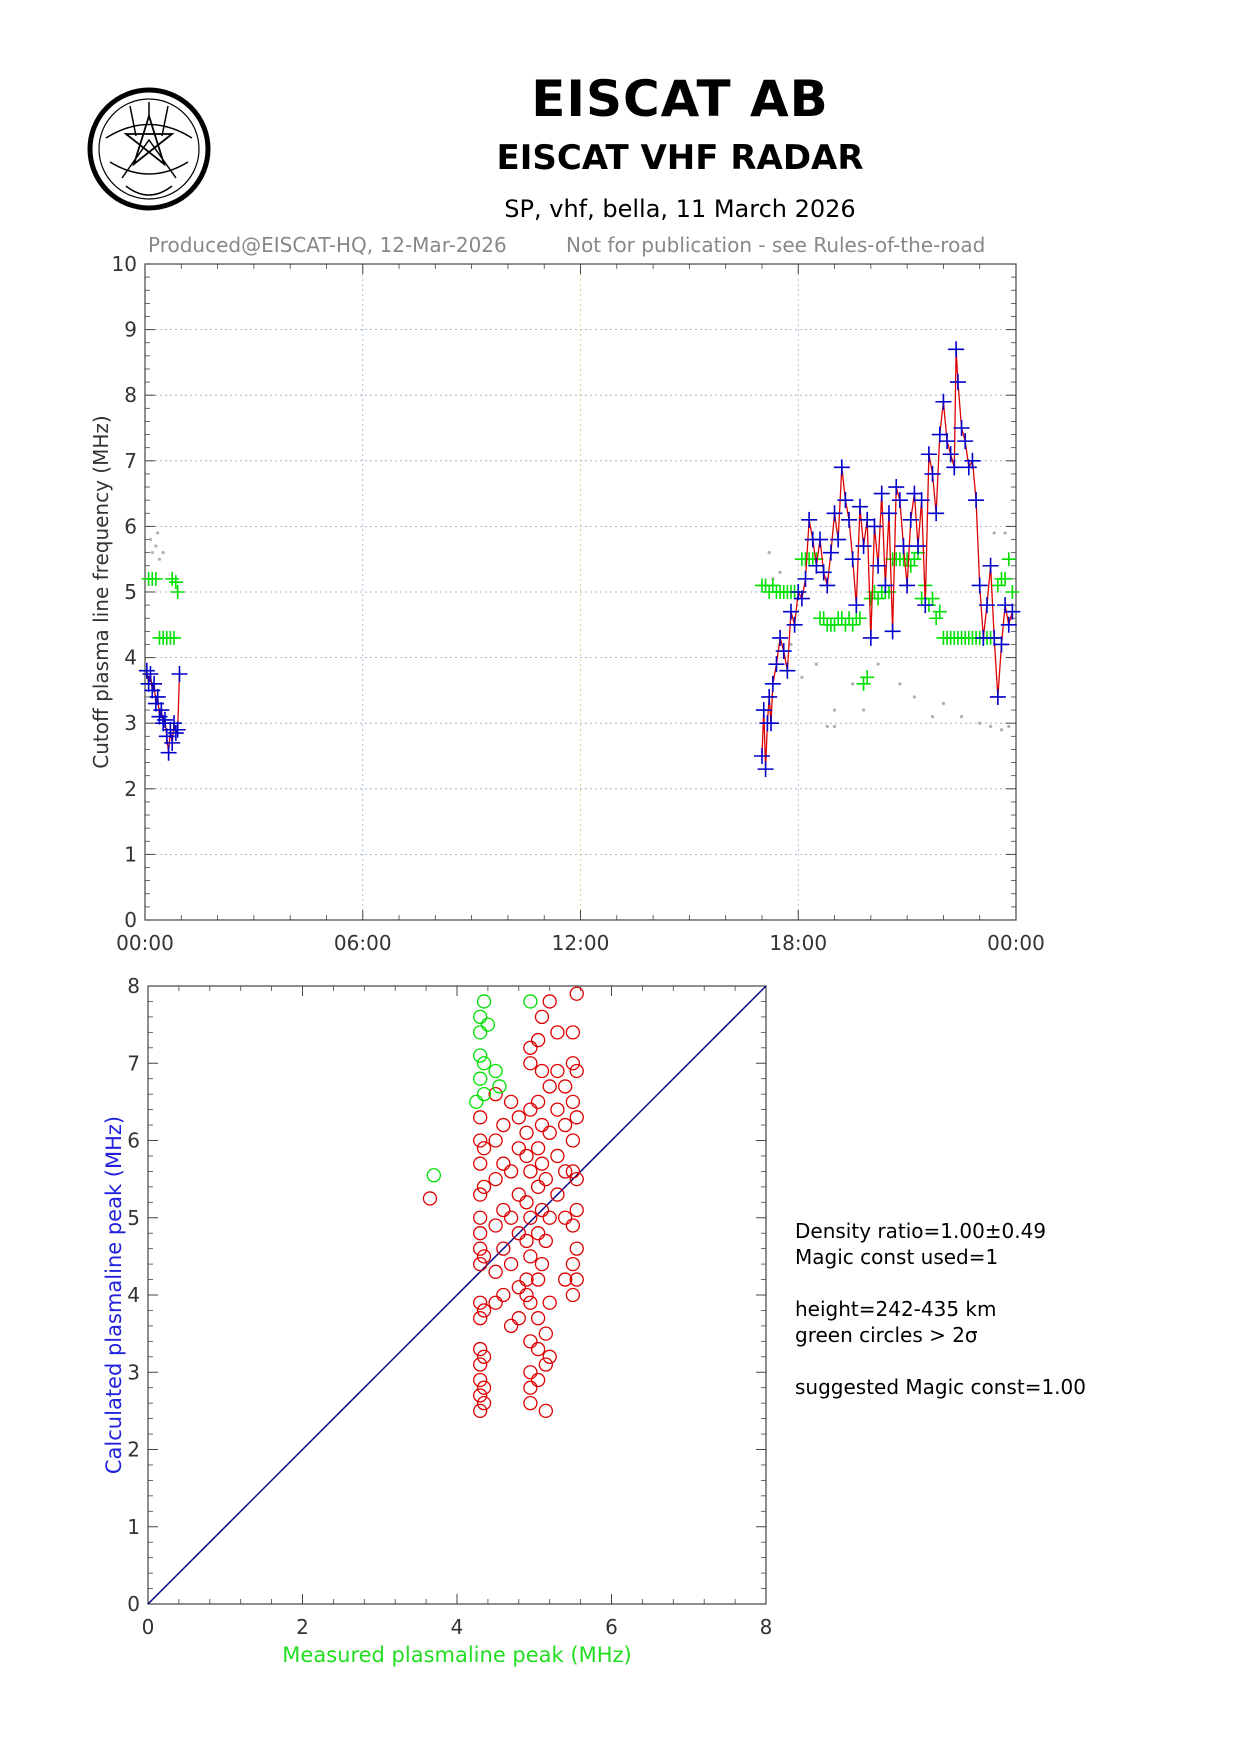 The width and height of the screenshot is (1240, 1754). I want to click on y2-axis-label: Calculated plasmaline peak (MHz), so click(114, 1295).